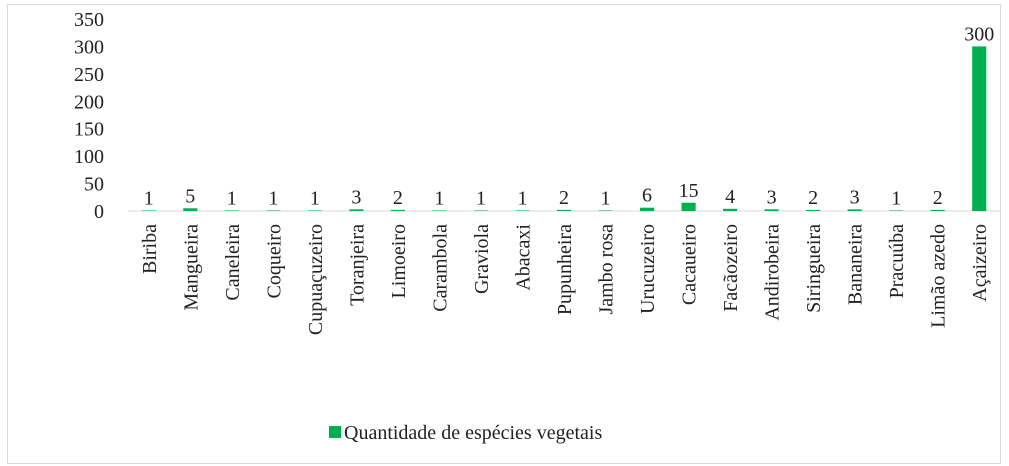 This screenshot has height=466, width=1009. What do you see at coordinates (689, 191) in the screenshot?
I see `value-label: 15` at bounding box center [689, 191].